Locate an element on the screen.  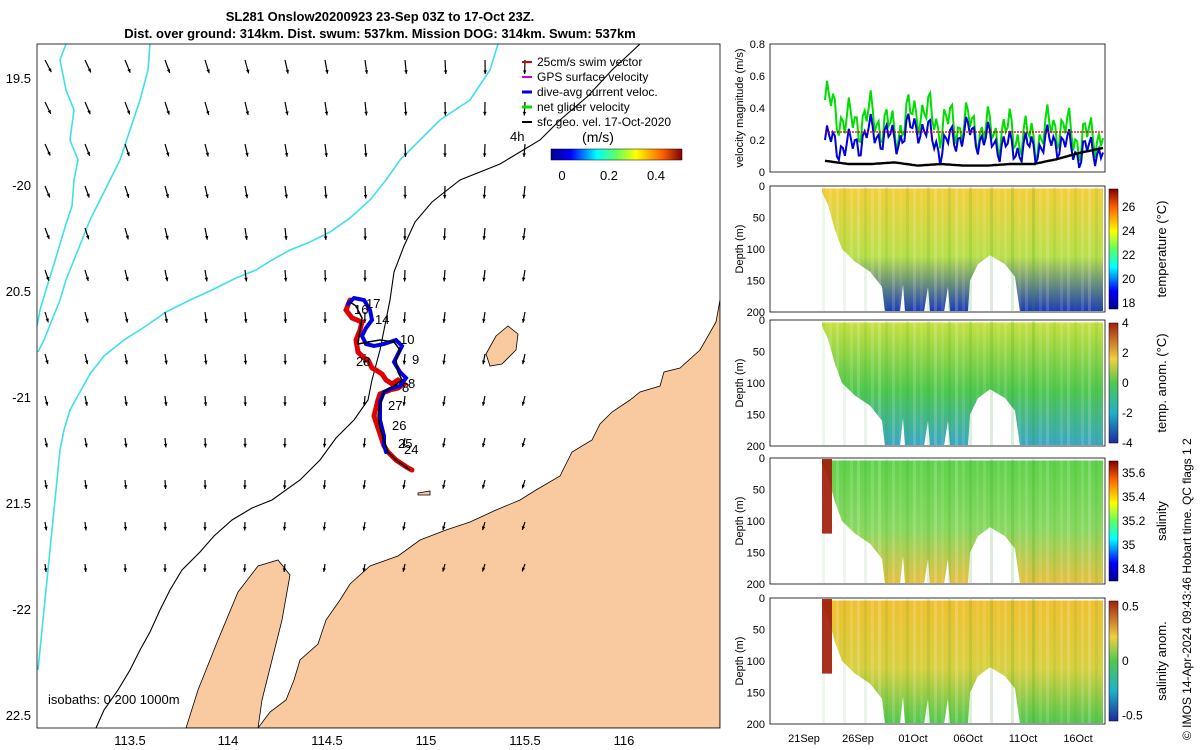
svg-text: GPS surface velocity is located at coordinates (592, 77).